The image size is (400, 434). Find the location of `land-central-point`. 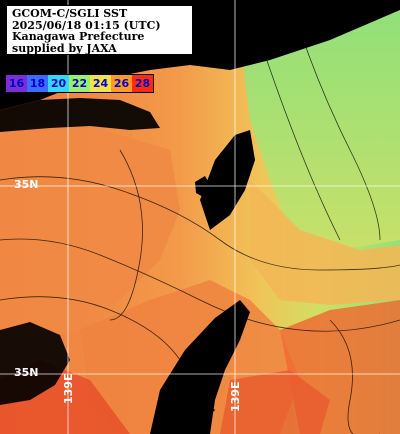

land-central-point is located at coordinates (203, 187).